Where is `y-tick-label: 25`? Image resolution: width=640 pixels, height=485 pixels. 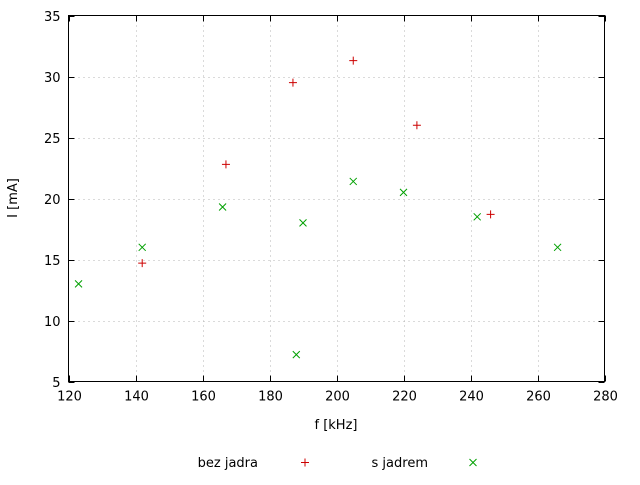 y-tick-label: 25 is located at coordinates (52, 139).